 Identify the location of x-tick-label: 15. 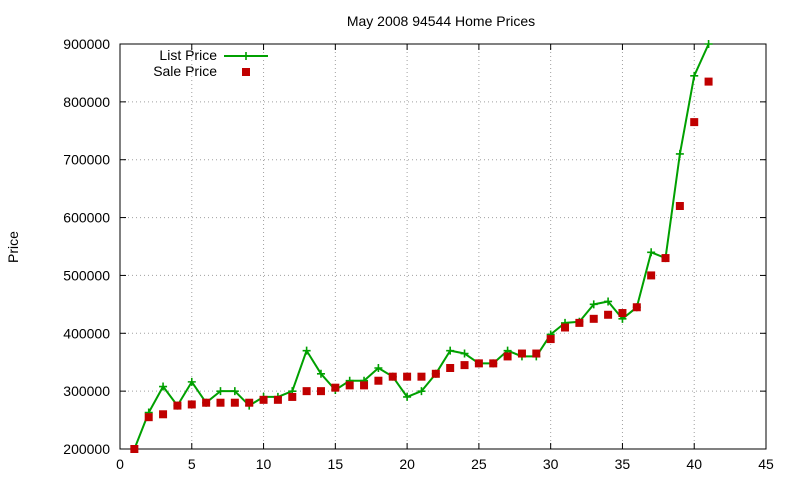
(336, 464).